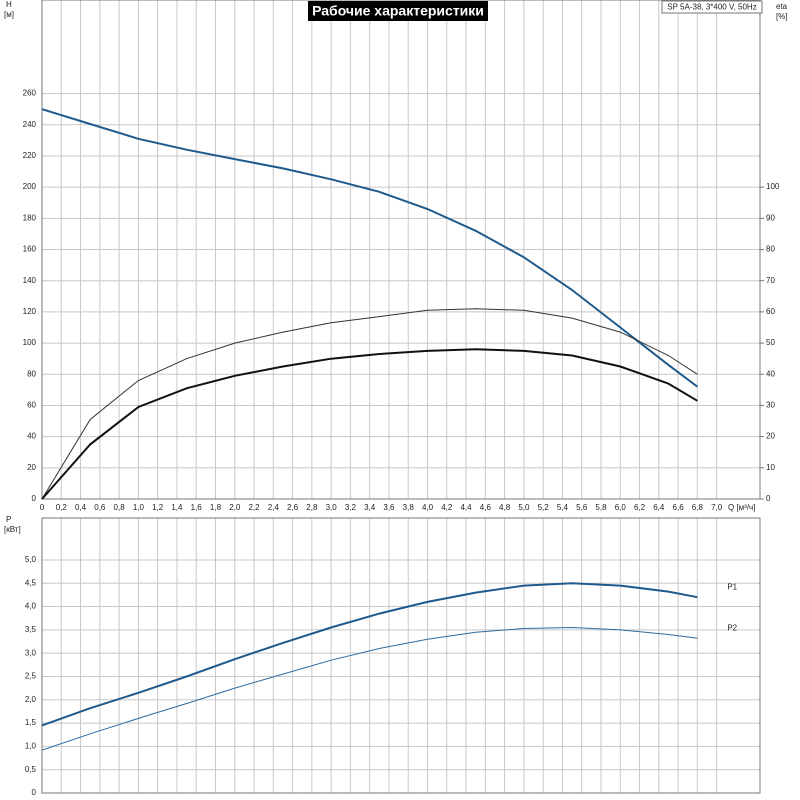 The height and width of the screenshot is (800, 800). Describe the element at coordinates (8, 519) in the screenshot. I see `y-axis-label: P` at that location.